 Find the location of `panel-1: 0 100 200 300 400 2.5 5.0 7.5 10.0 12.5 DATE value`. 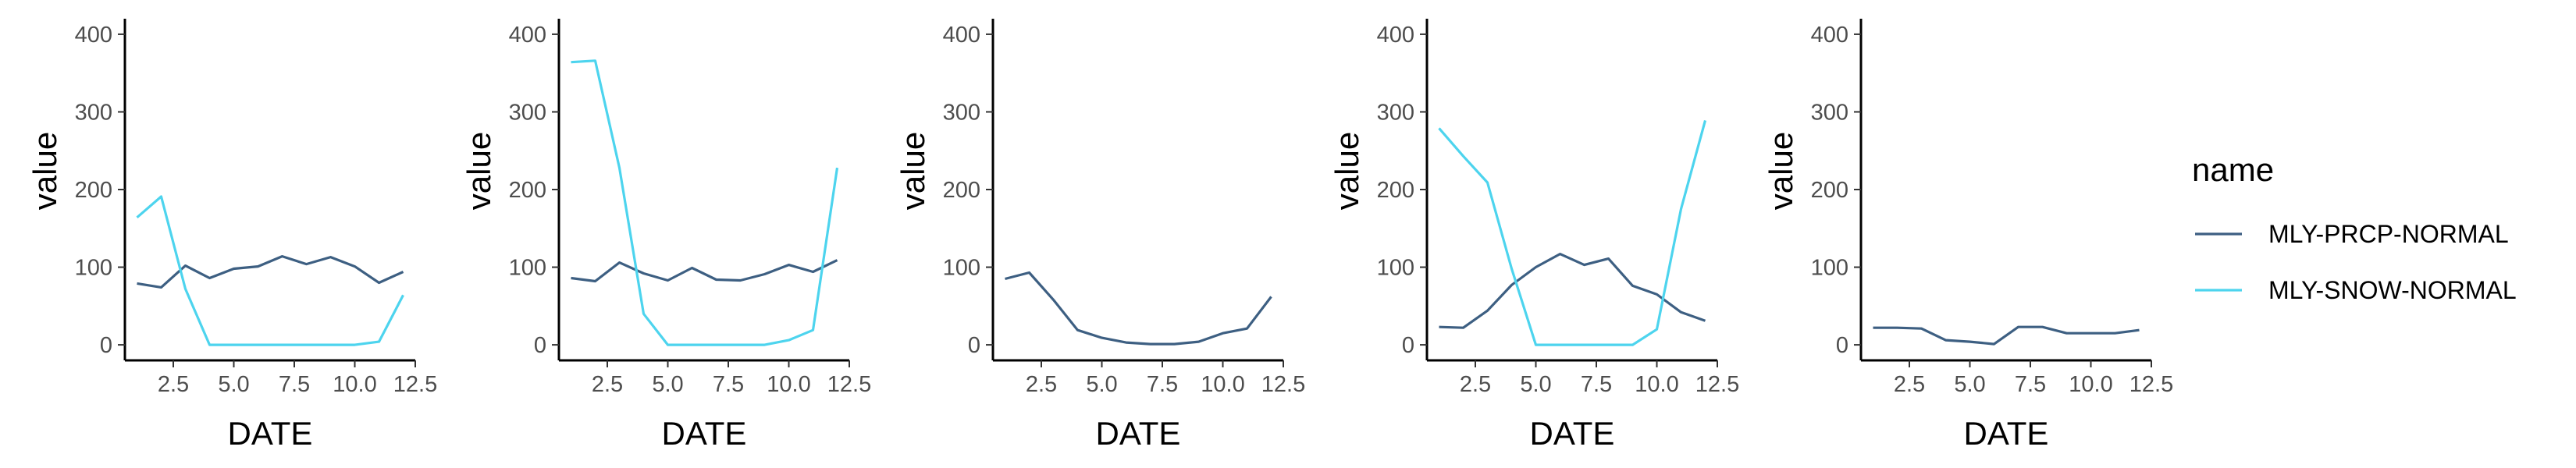

panel-1: 0 100 200 300 400 2.5 5.0 7.5 10.0 12.5 DATE value is located at coordinates (232, 236).